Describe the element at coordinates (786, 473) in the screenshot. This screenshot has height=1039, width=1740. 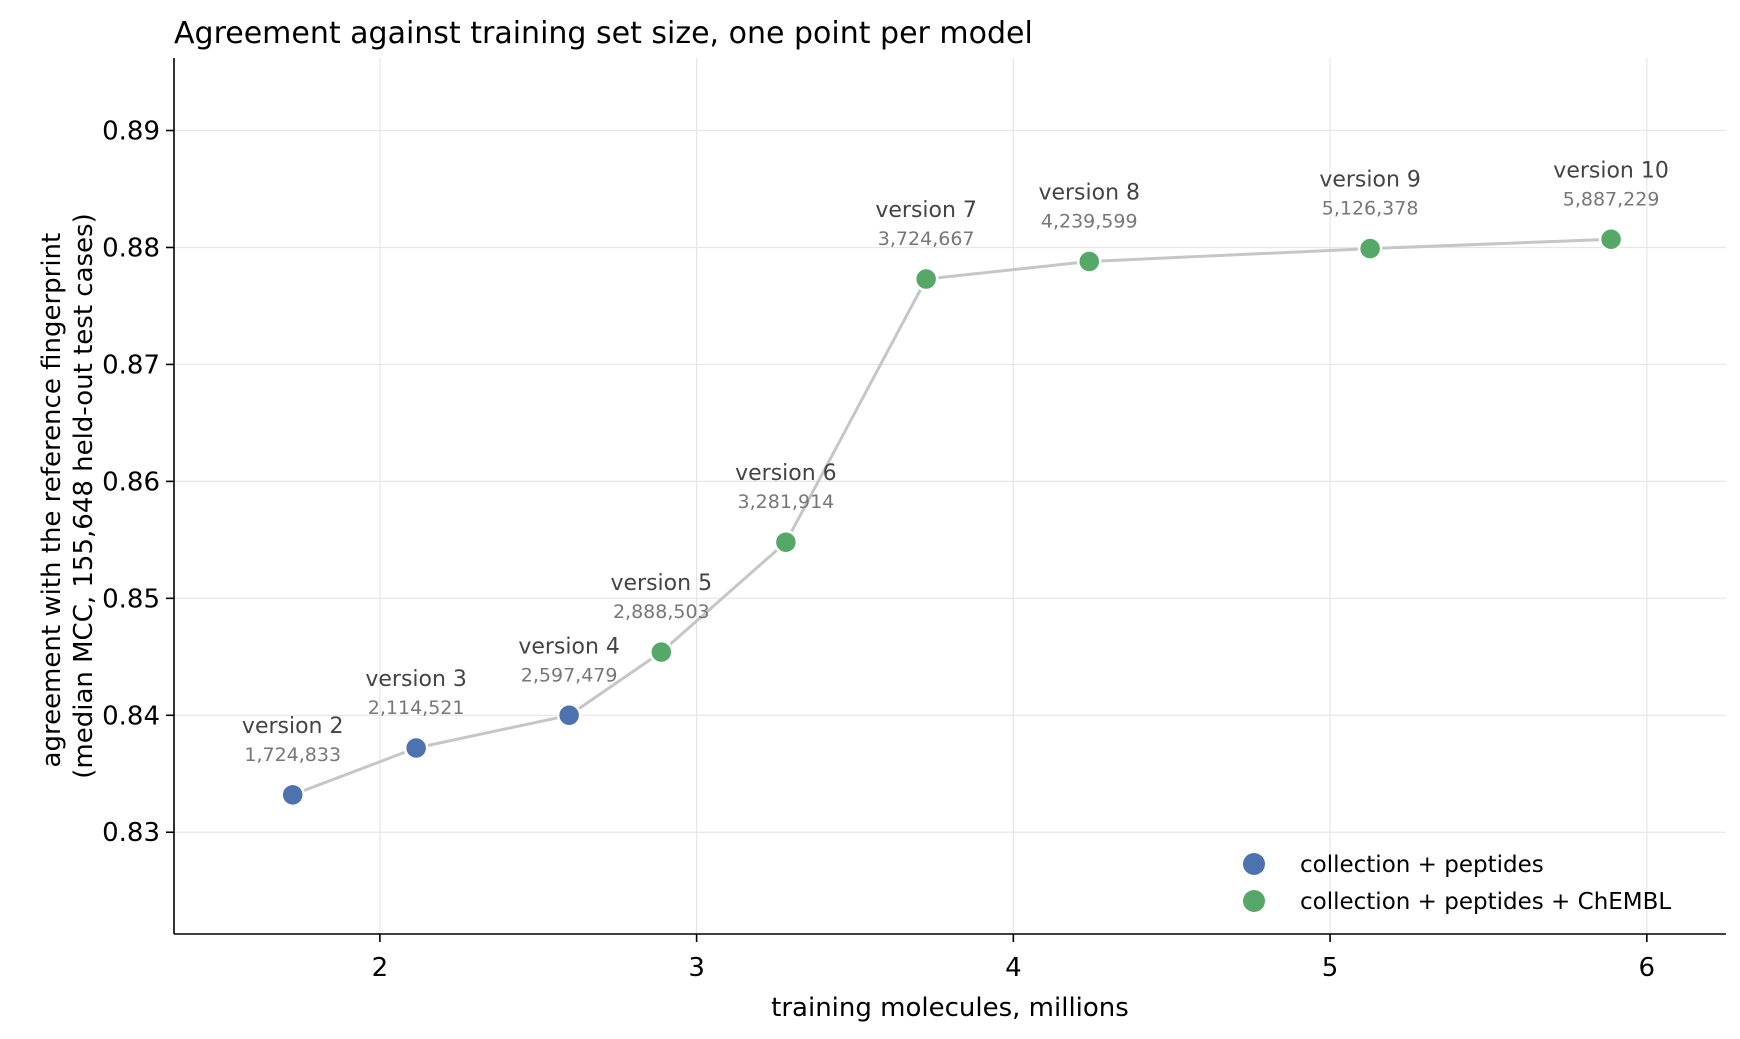
I see `point-version-label: version 6` at that location.